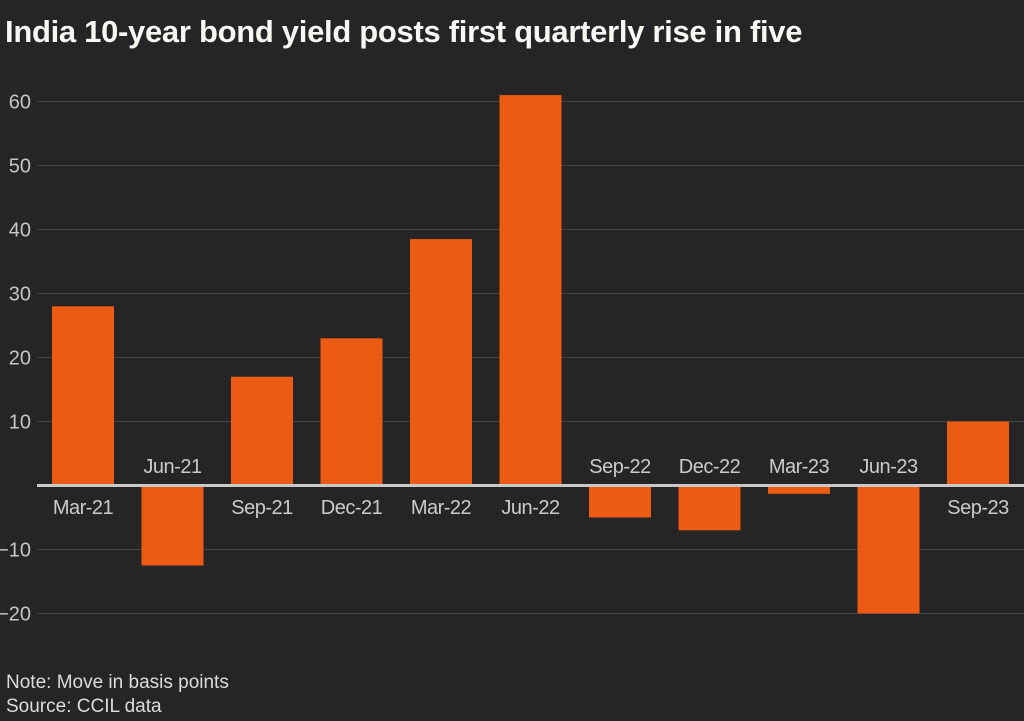 The image size is (1024, 721). What do you see at coordinates (530, 508) in the screenshot?
I see `category-label-Jun-22: Jun-22` at bounding box center [530, 508].